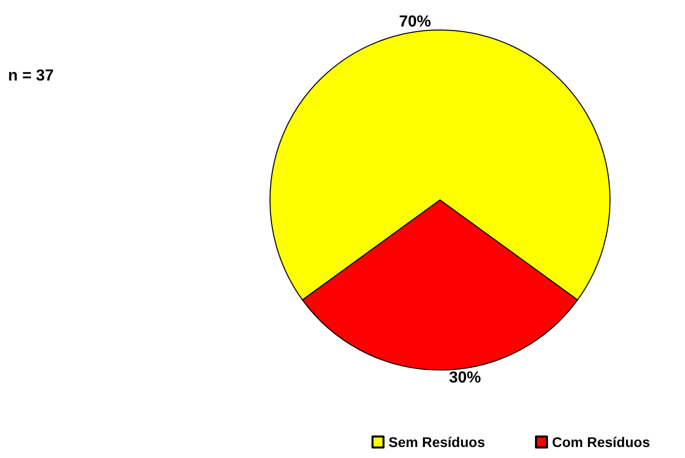 This screenshot has width=685, height=458. What do you see at coordinates (437, 442) in the screenshot?
I see `legend-label: Sem Resíduos` at bounding box center [437, 442].